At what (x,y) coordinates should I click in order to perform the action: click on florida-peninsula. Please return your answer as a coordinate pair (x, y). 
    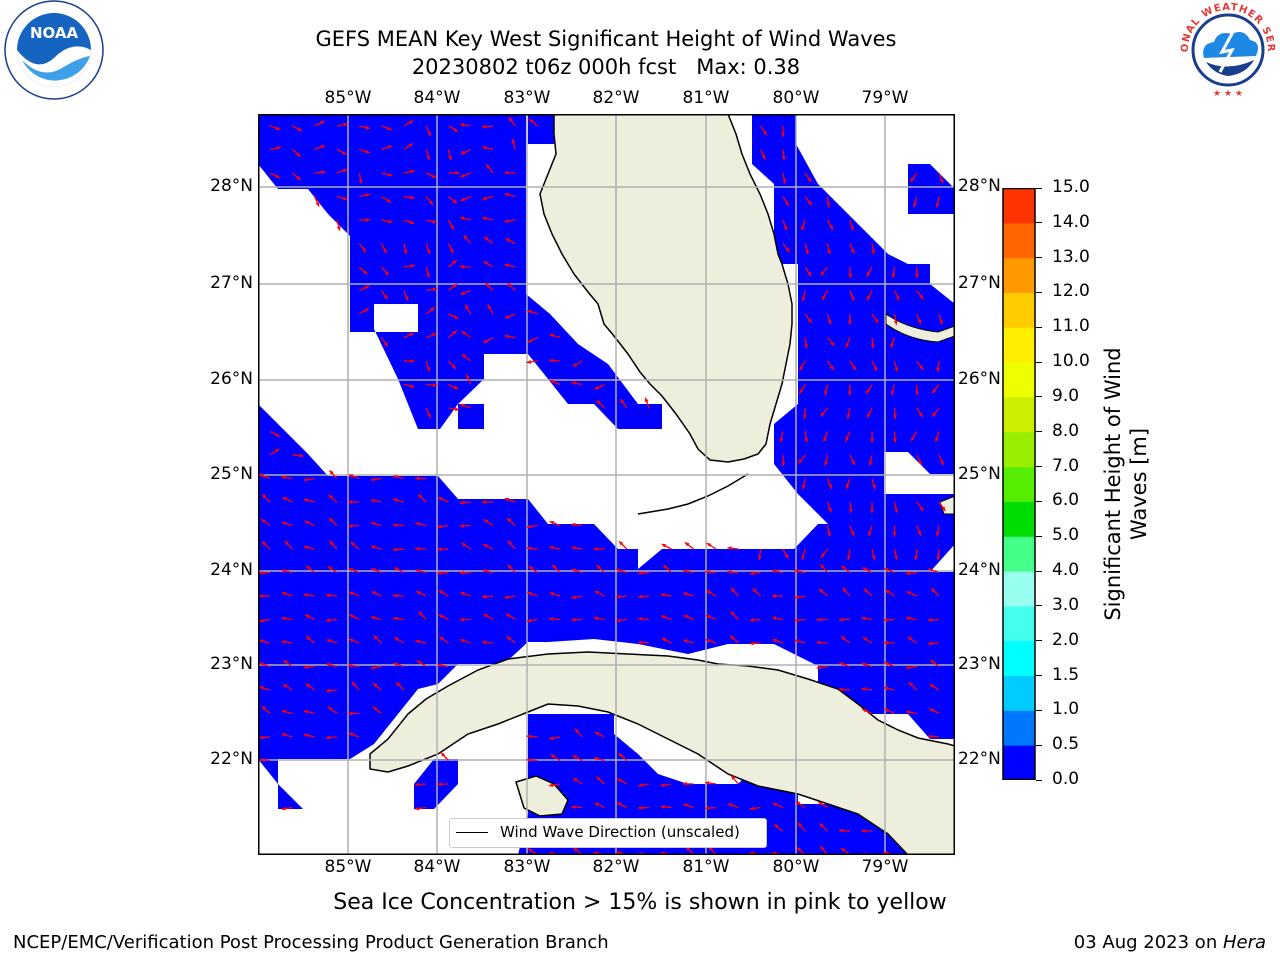
    Looking at the image, I should click on (666, 288).